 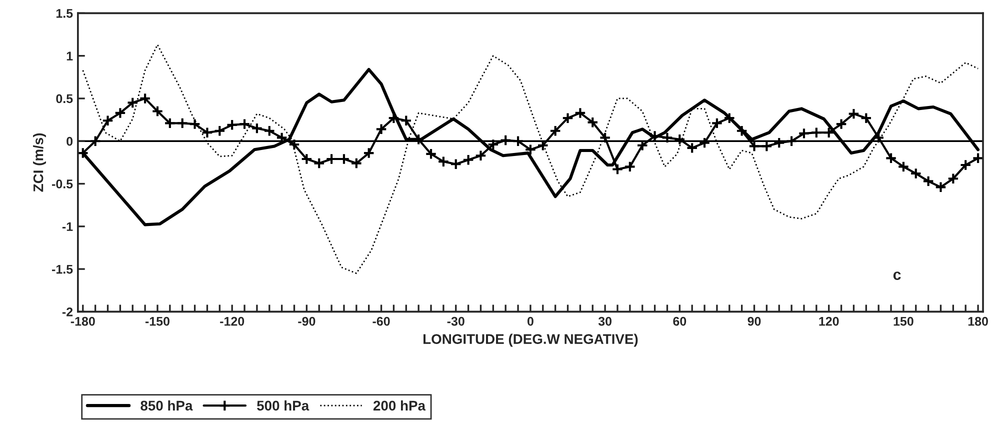 I want to click on annotation: c, so click(x=897, y=276).